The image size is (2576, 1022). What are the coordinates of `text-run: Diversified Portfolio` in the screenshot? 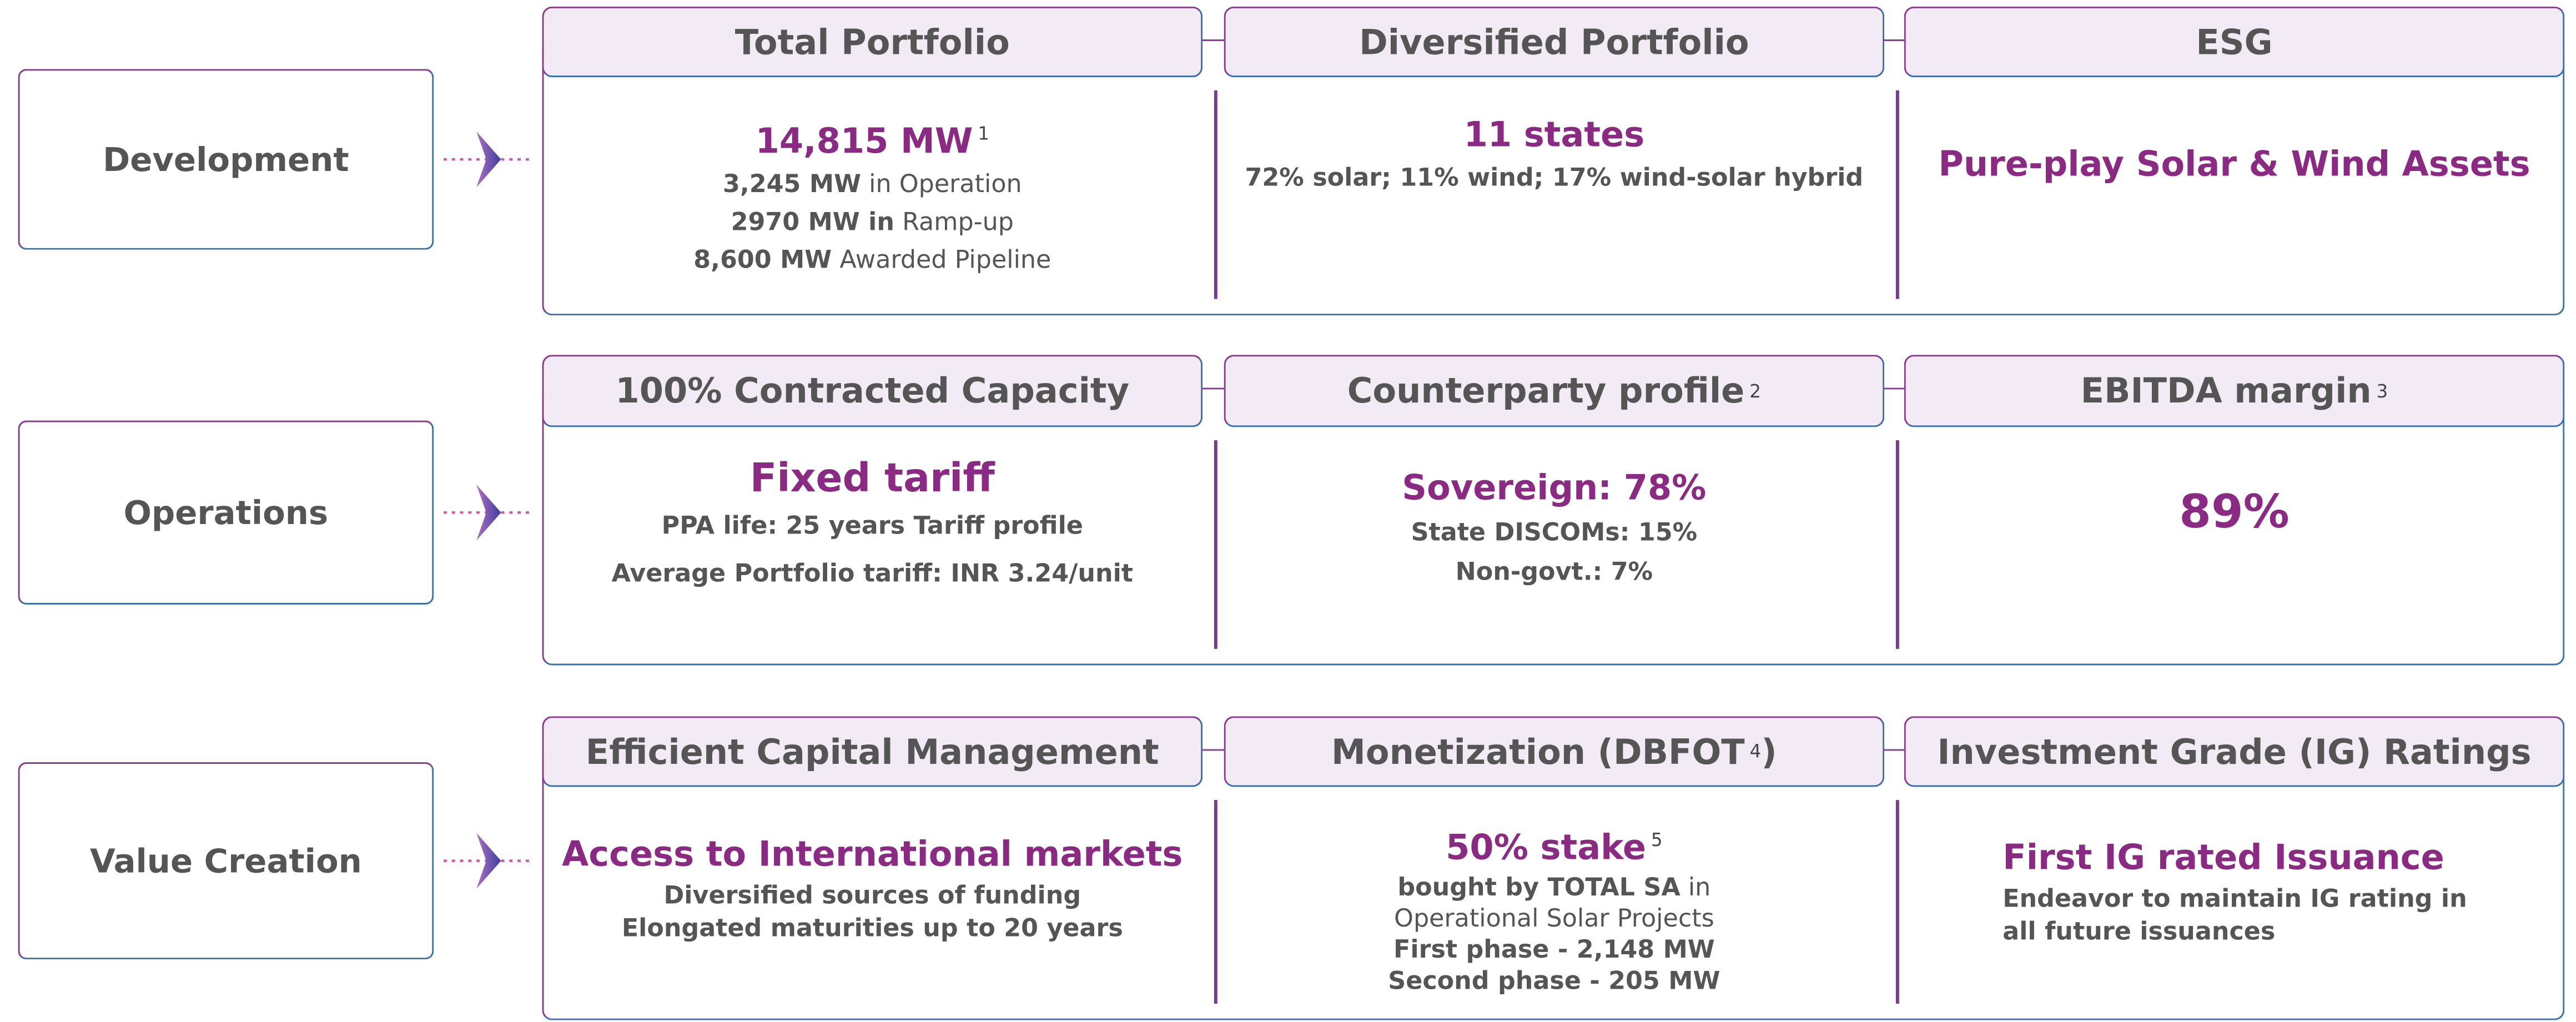 It's located at (1554, 42).